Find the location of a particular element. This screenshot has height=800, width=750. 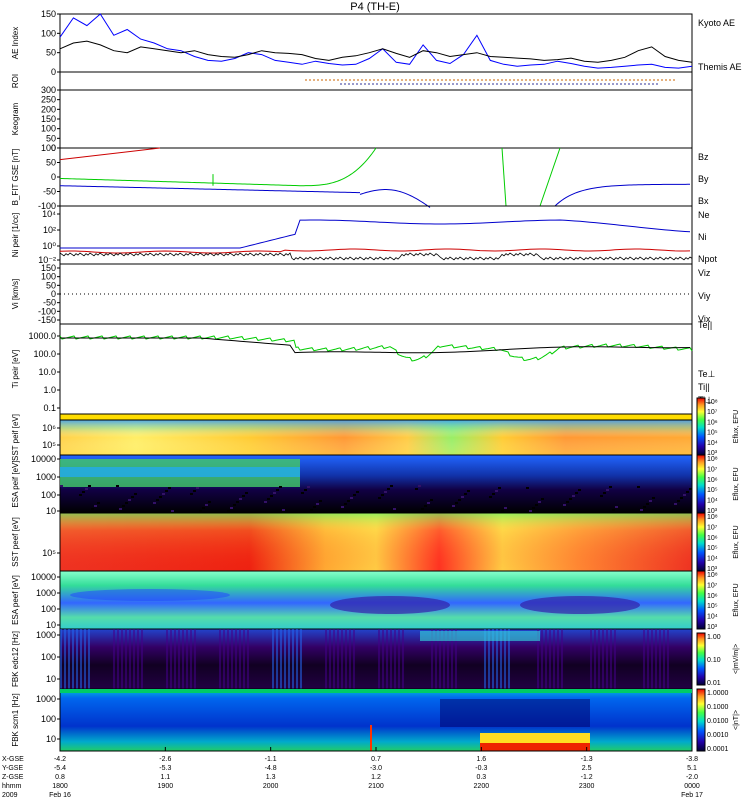

velocity-legend-vix: Vix is located at coordinates (704, 319).